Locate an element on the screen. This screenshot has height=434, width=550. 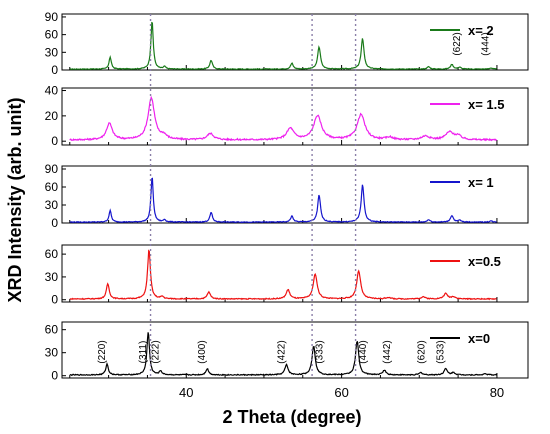
peak-annotation: (222) is located at coordinates (156, 351).